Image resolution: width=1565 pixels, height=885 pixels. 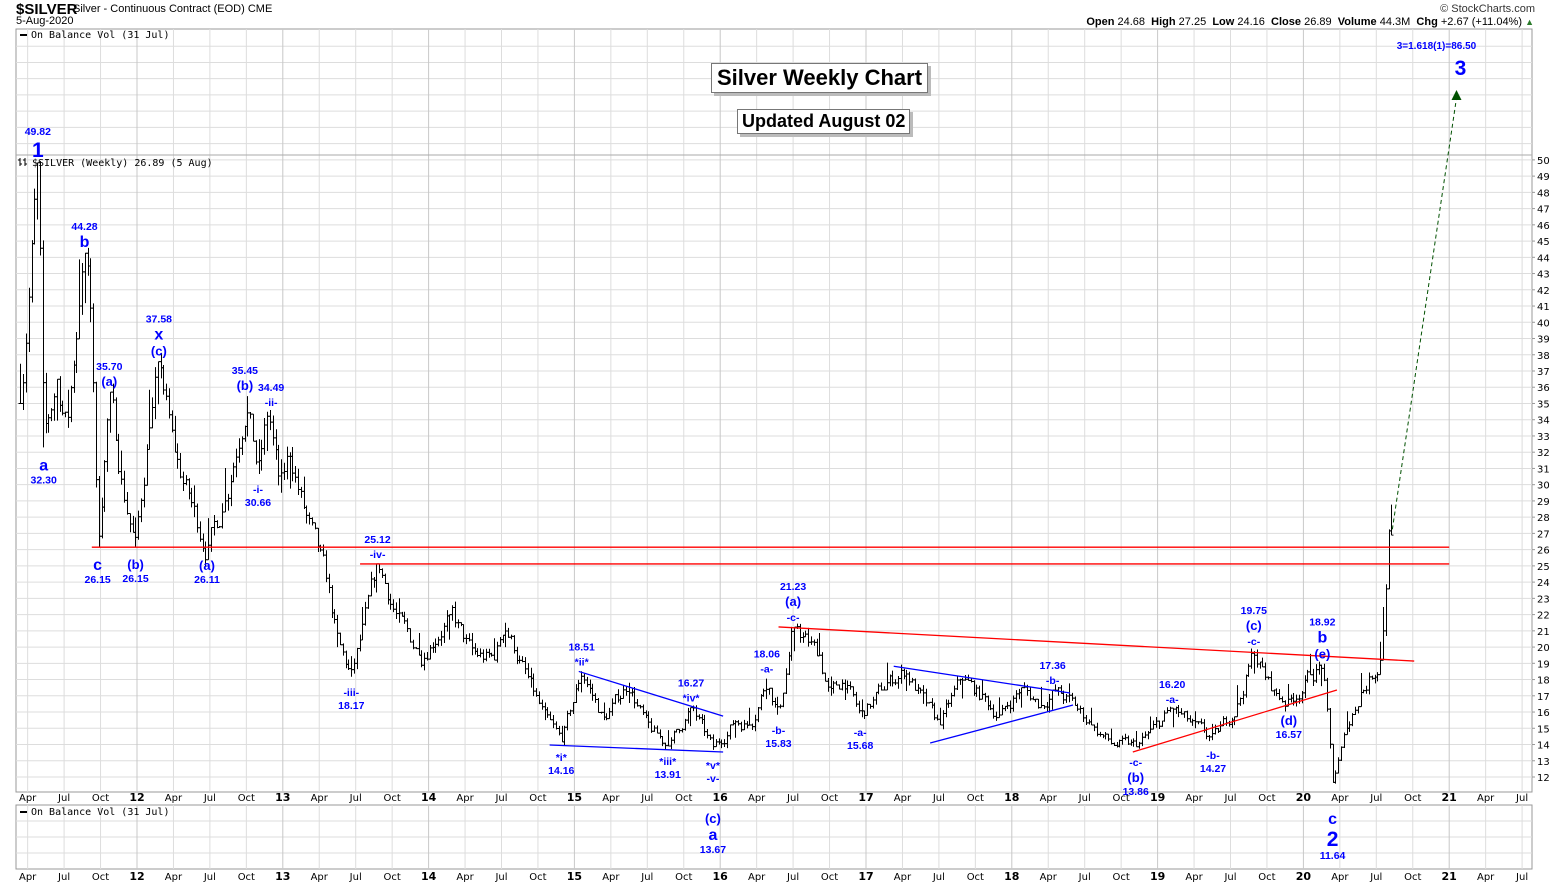 I want to click on x-tick-label: 17, so click(x=865, y=797).